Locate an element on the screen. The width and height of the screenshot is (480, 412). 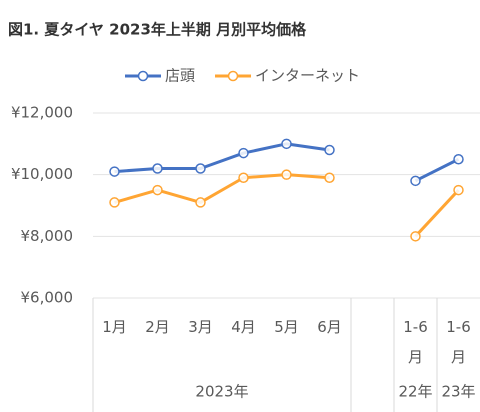
x-tick-label: 1月 is located at coordinates (114, 327).